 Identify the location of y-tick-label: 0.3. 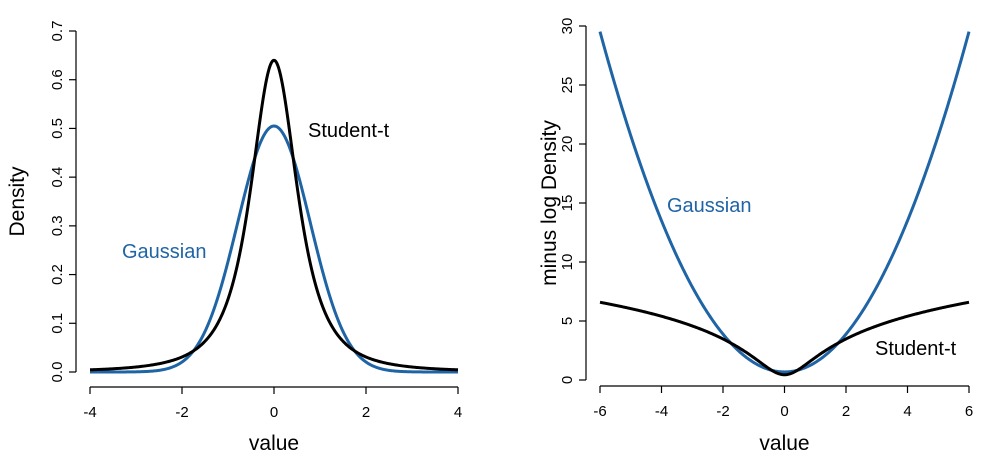
(57, 225).